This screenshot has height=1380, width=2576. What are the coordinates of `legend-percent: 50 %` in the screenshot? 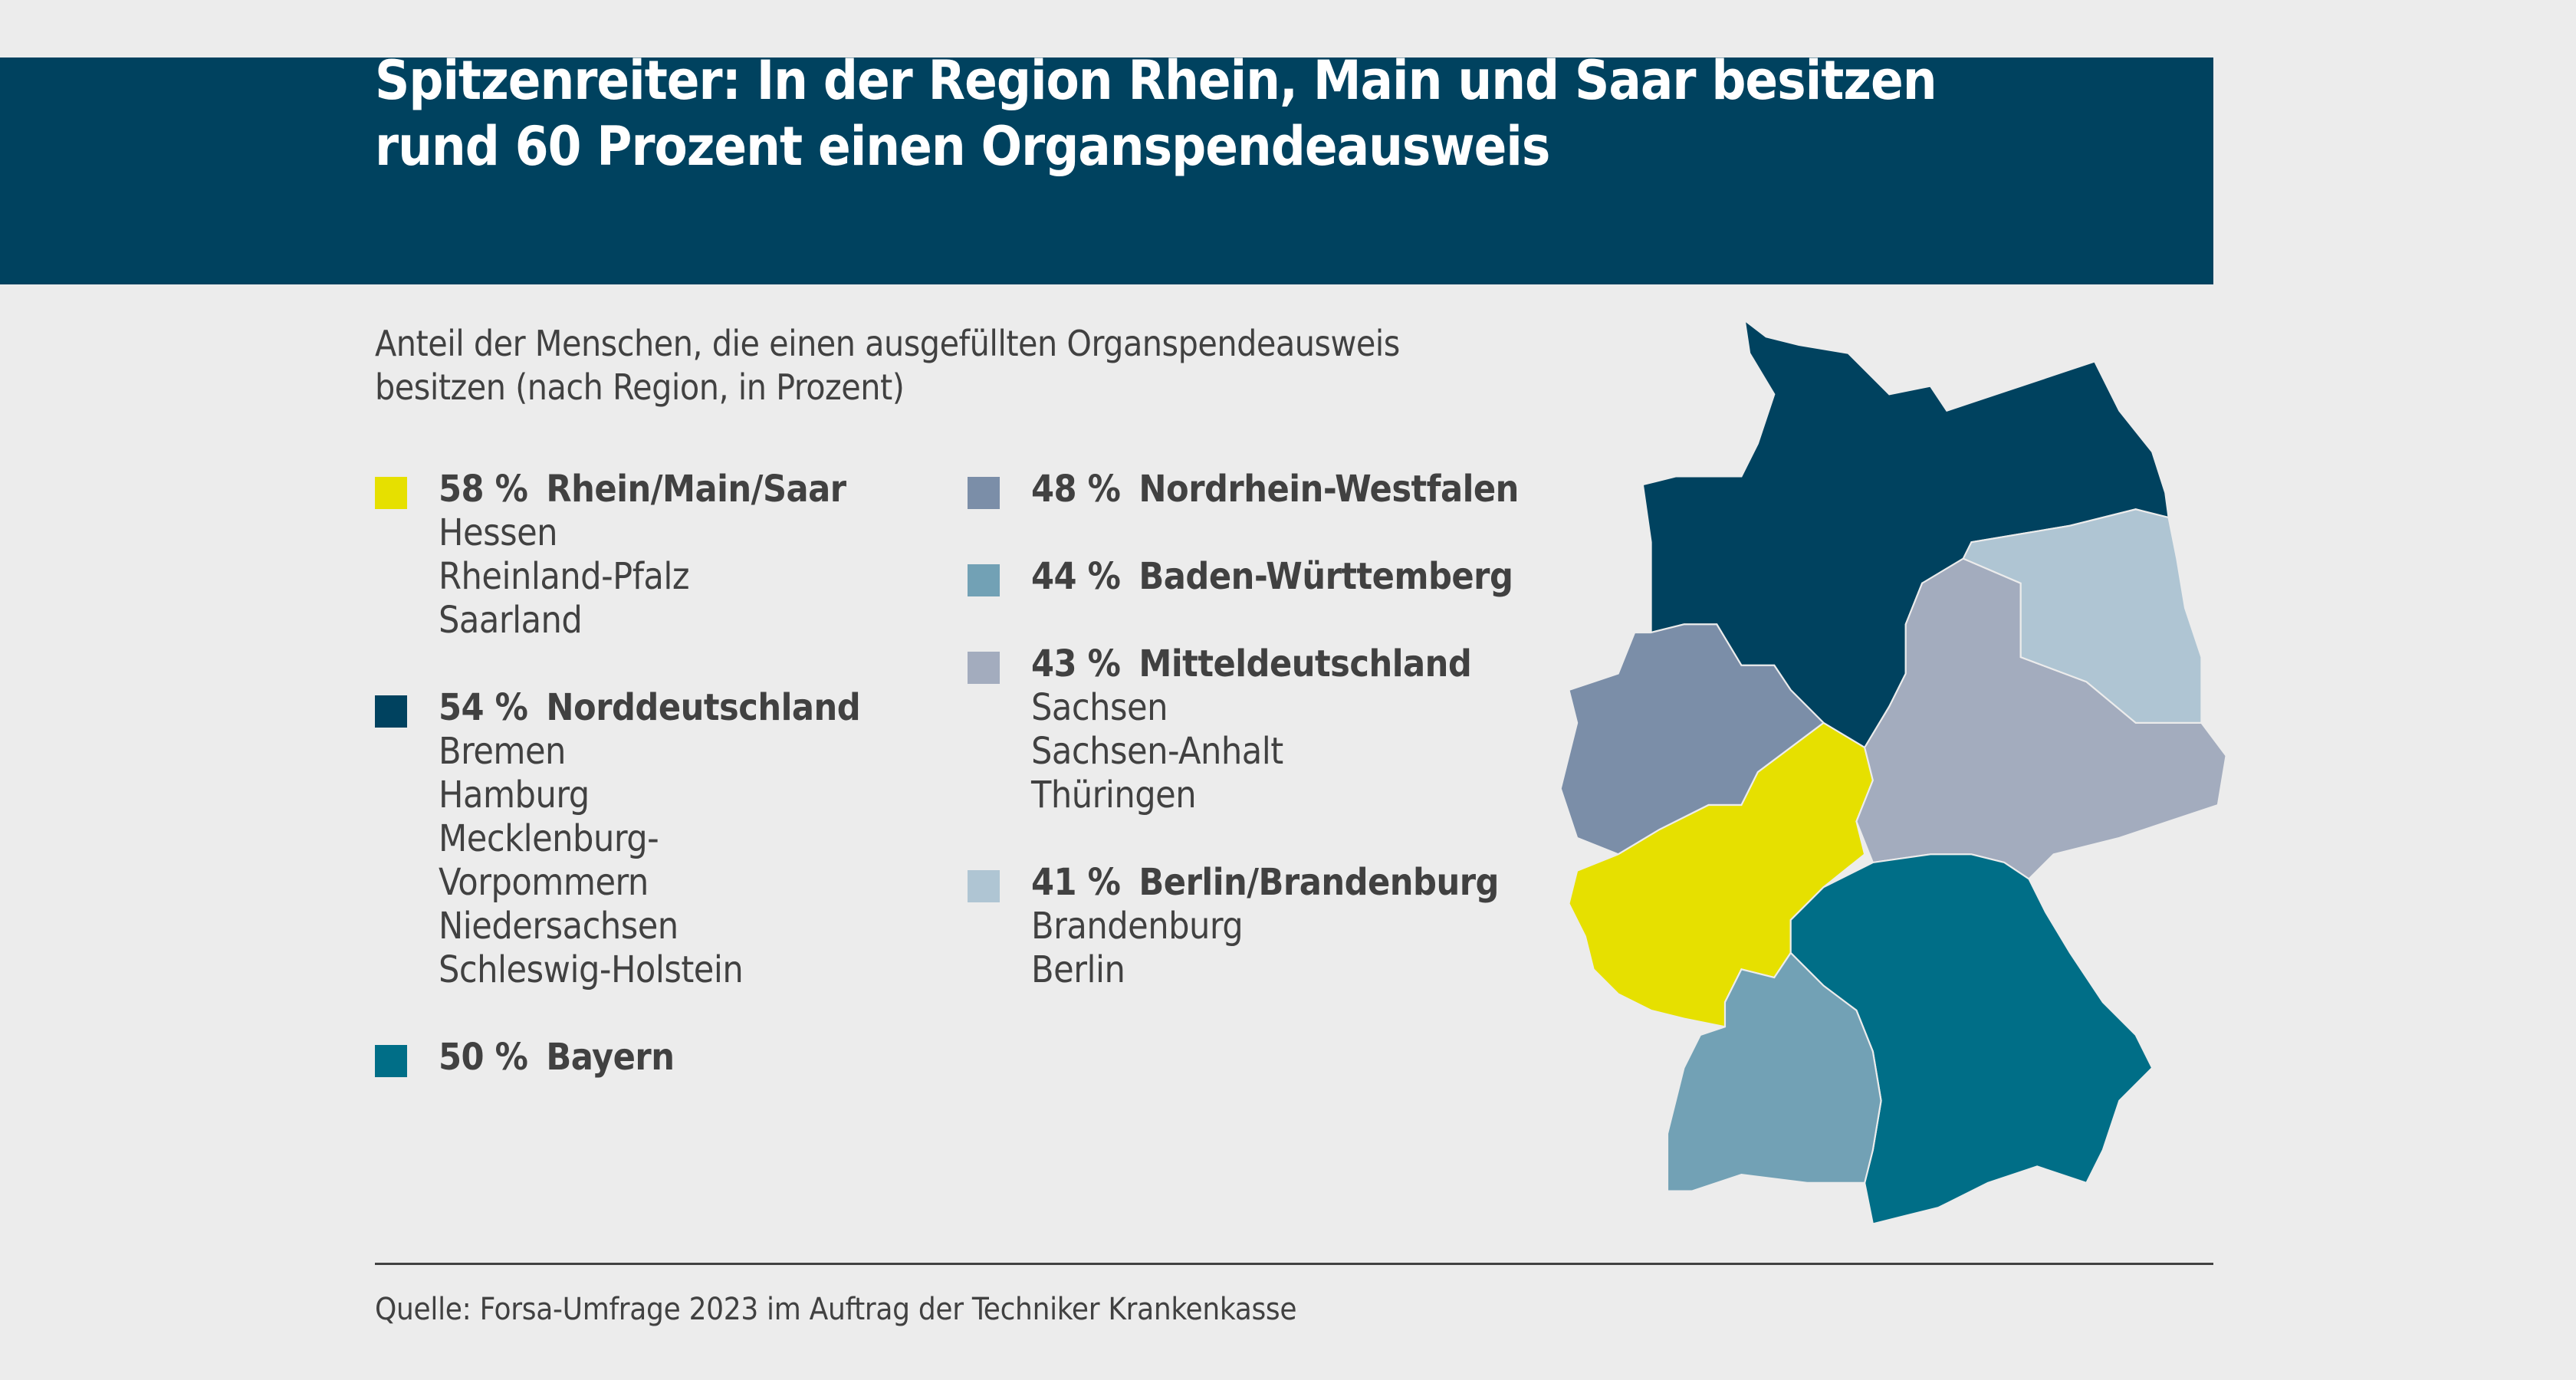 It's located at (484, 1057).